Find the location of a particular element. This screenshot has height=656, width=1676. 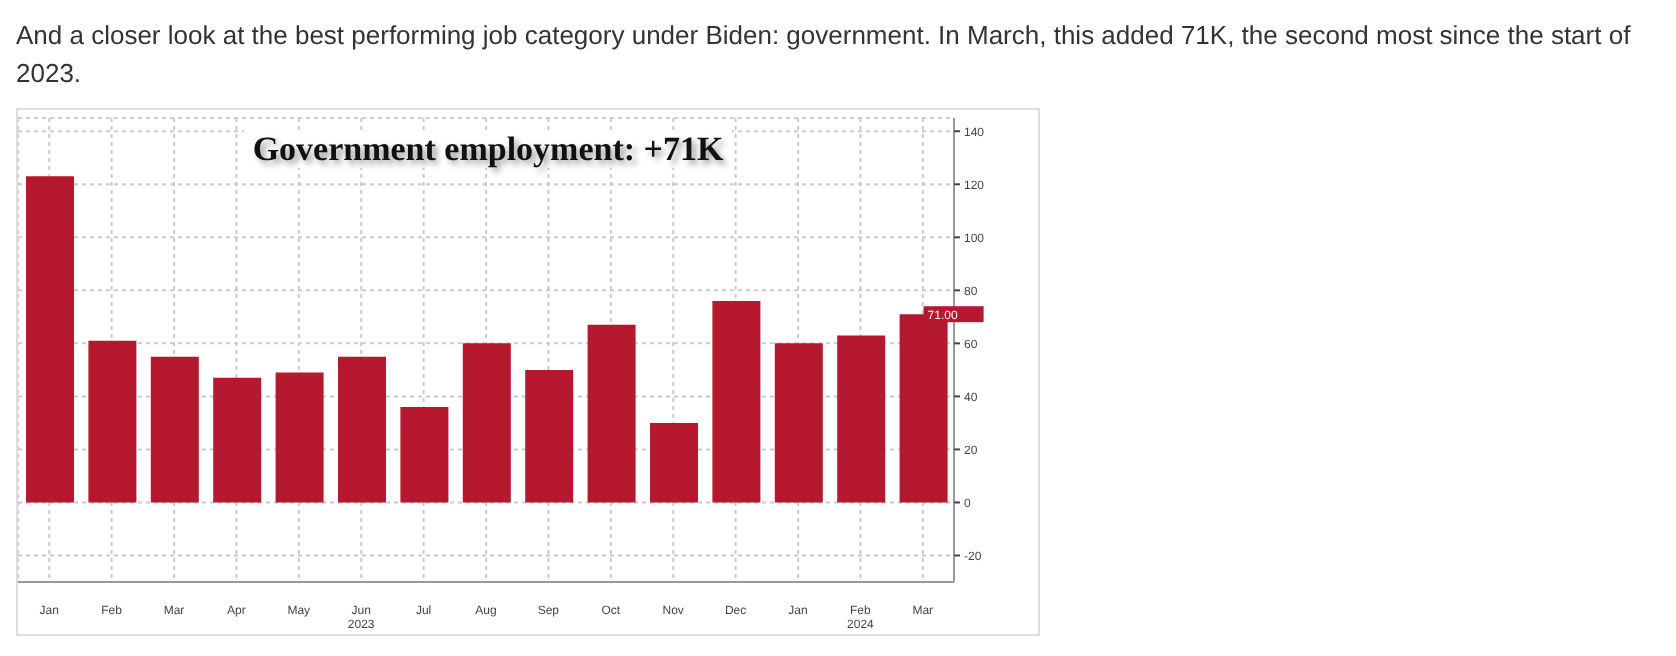

text: And a closer look at the best performing job category under Biden: government. In March, this added 71K, the second most since the start of 2023. is located at coordinates (824, 55).